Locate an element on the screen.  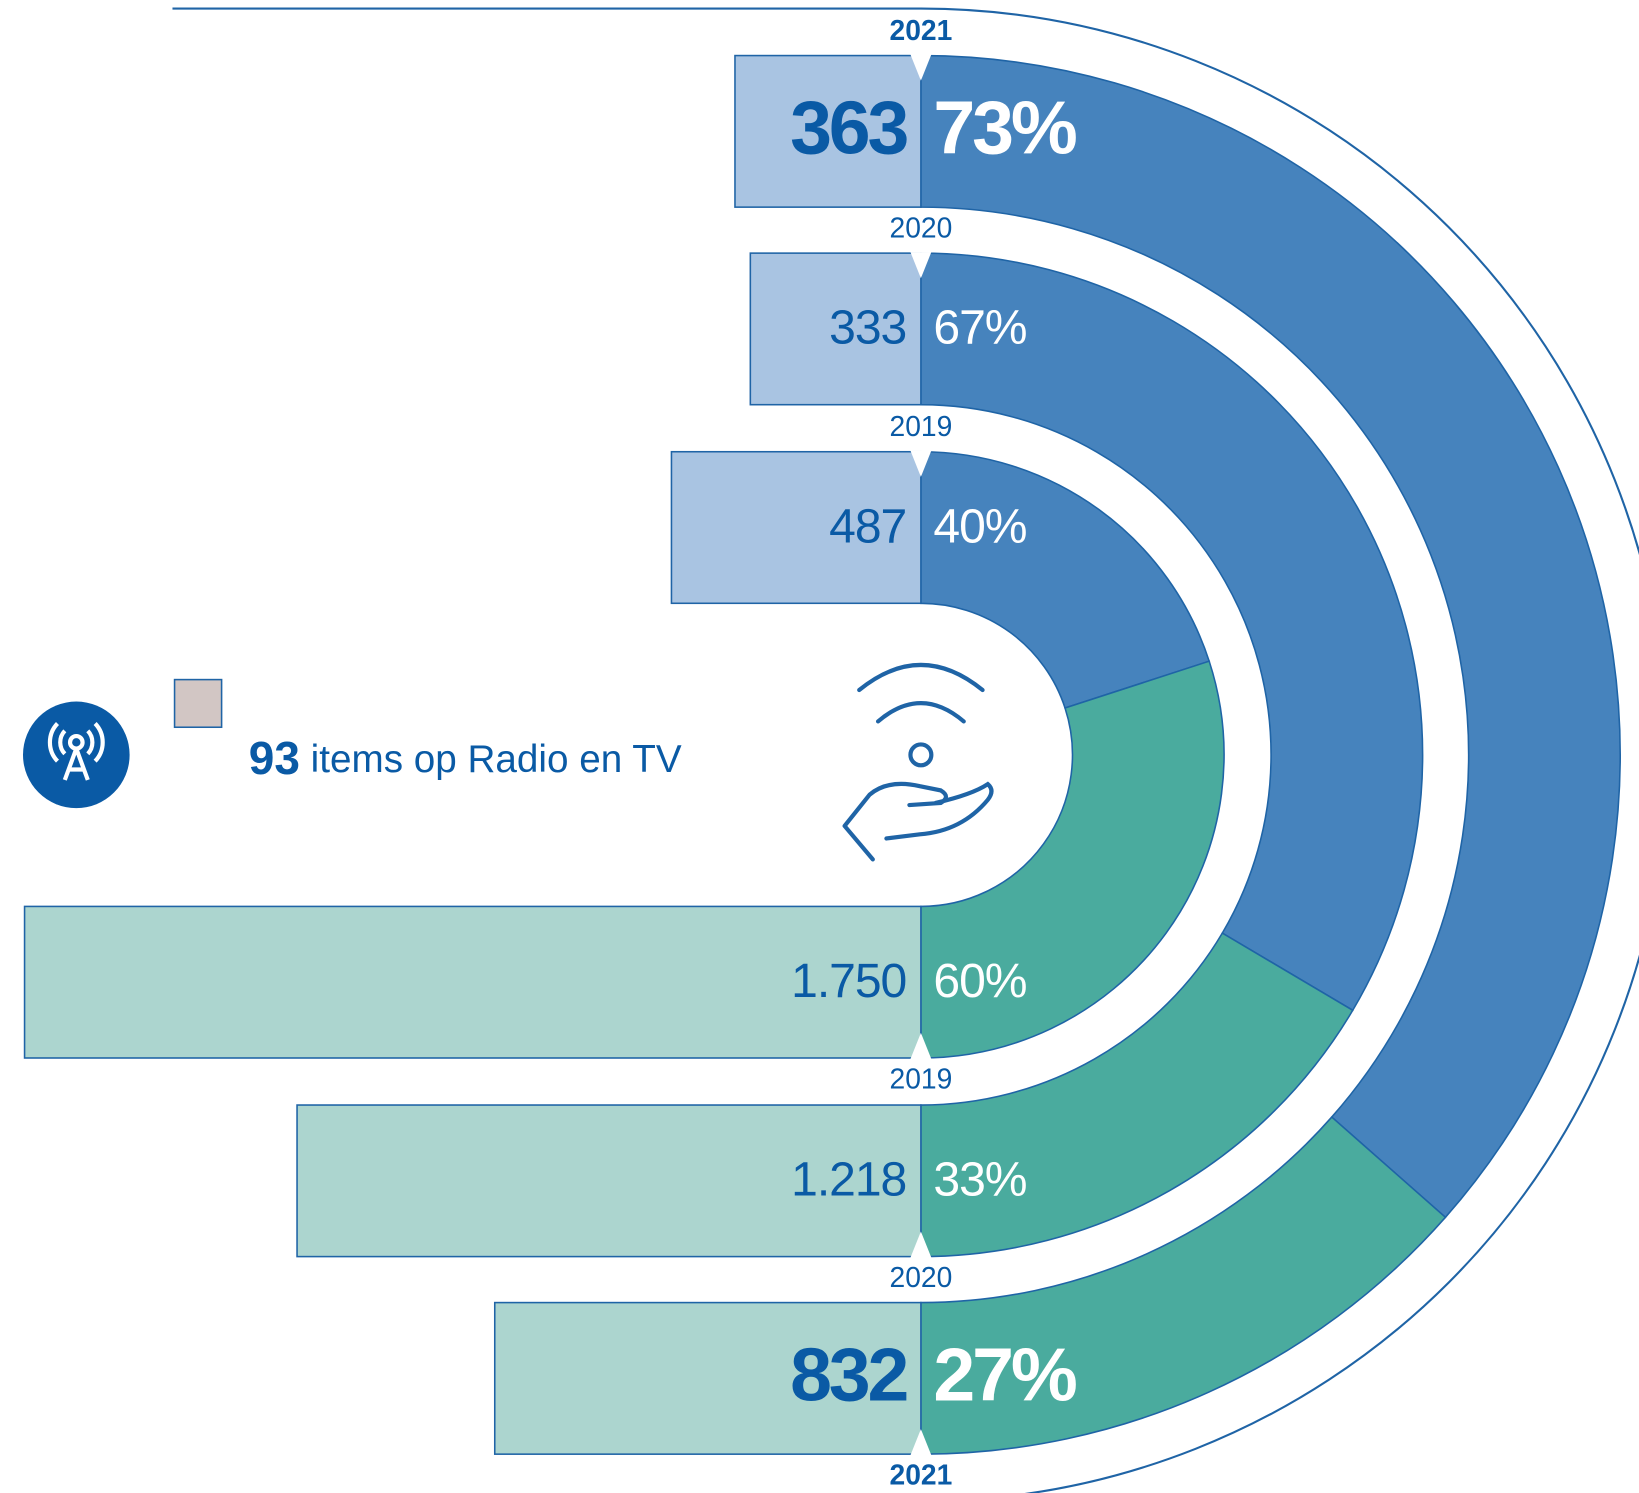
count-label: 1.750 is located at coordinates (848, 981).